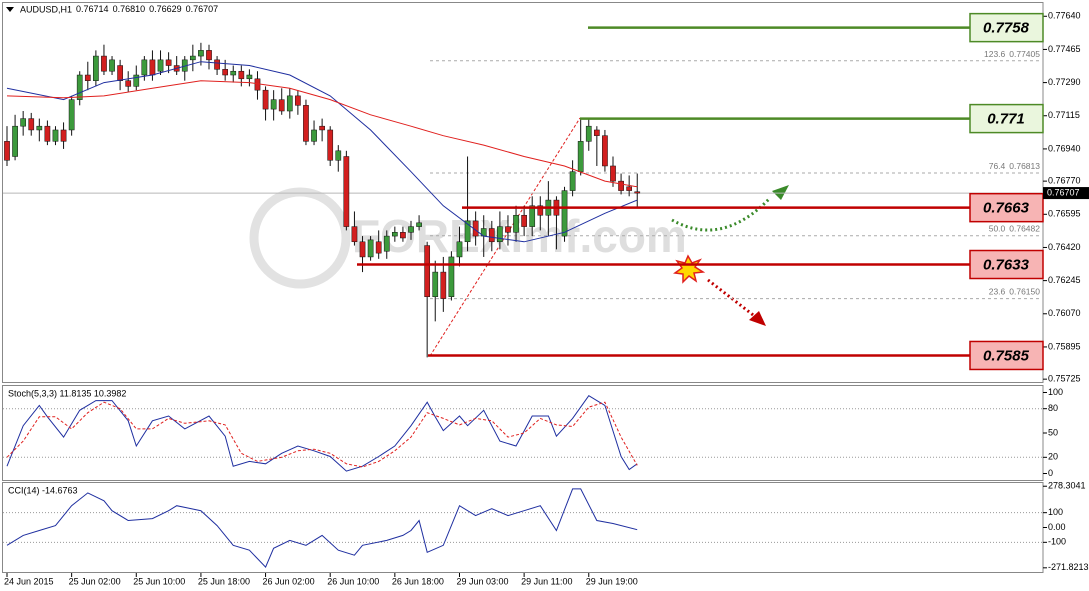  Describe the element at coordinates (29, 581) in the screenshot. I see `x-tick-label: 24 Jun 2015` at that location.